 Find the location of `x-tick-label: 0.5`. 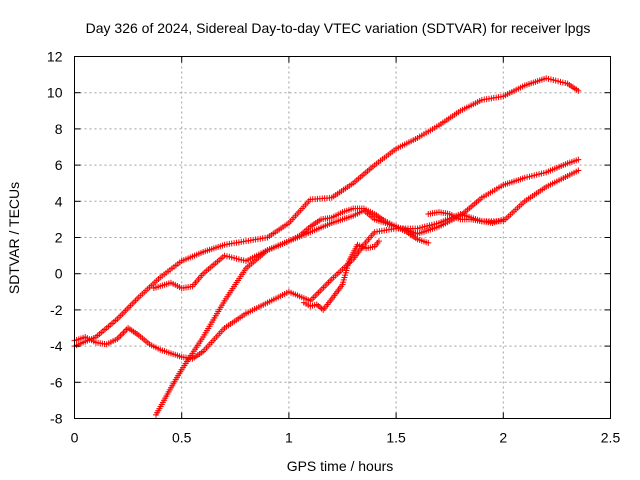

x-tick-label: 0.5 is located at coordinates (182, 438).